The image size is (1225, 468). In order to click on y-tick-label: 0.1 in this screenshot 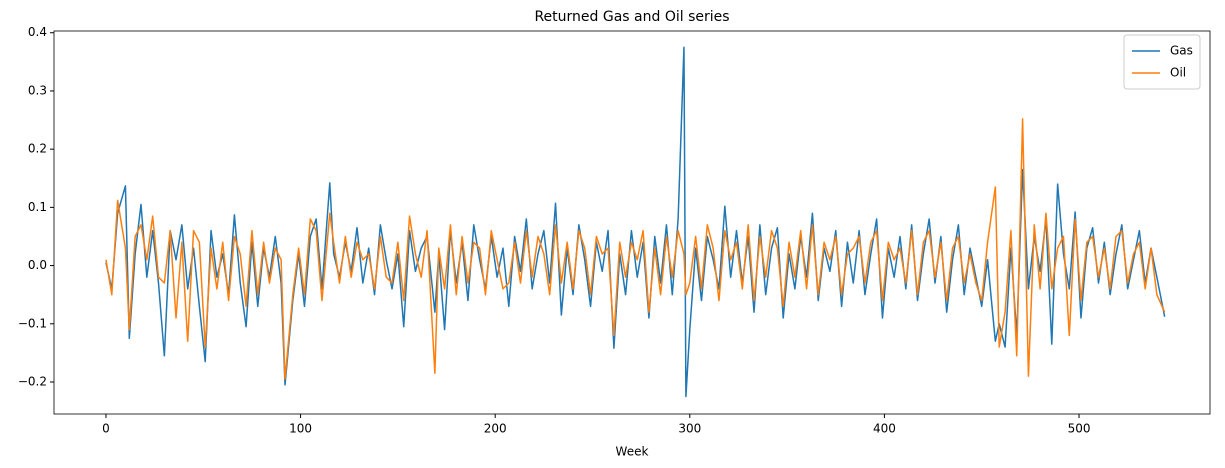, I will do `click(37, 207)`.